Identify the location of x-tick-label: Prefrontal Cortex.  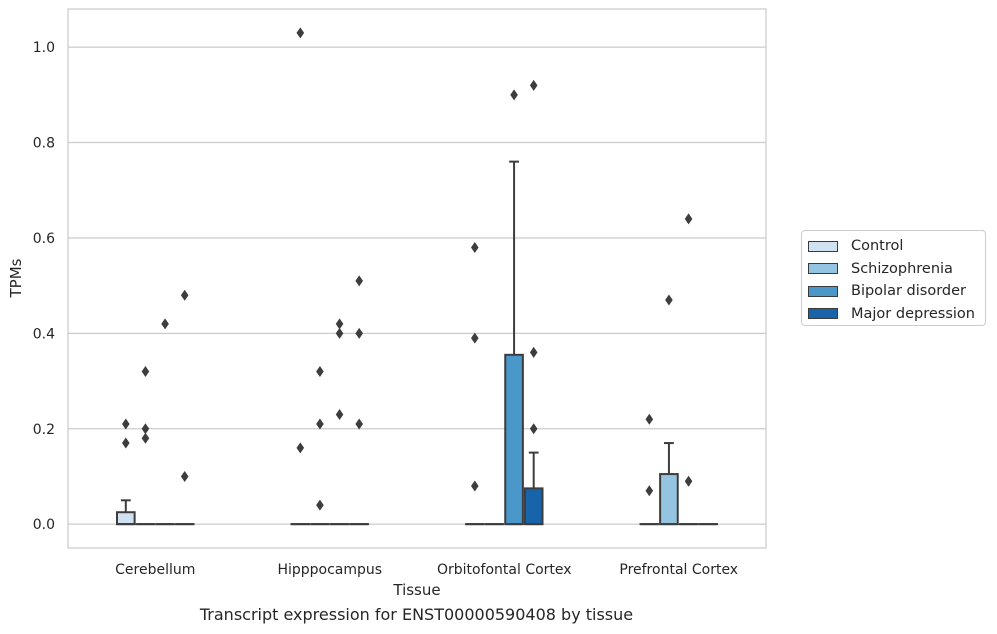
(678, 570).